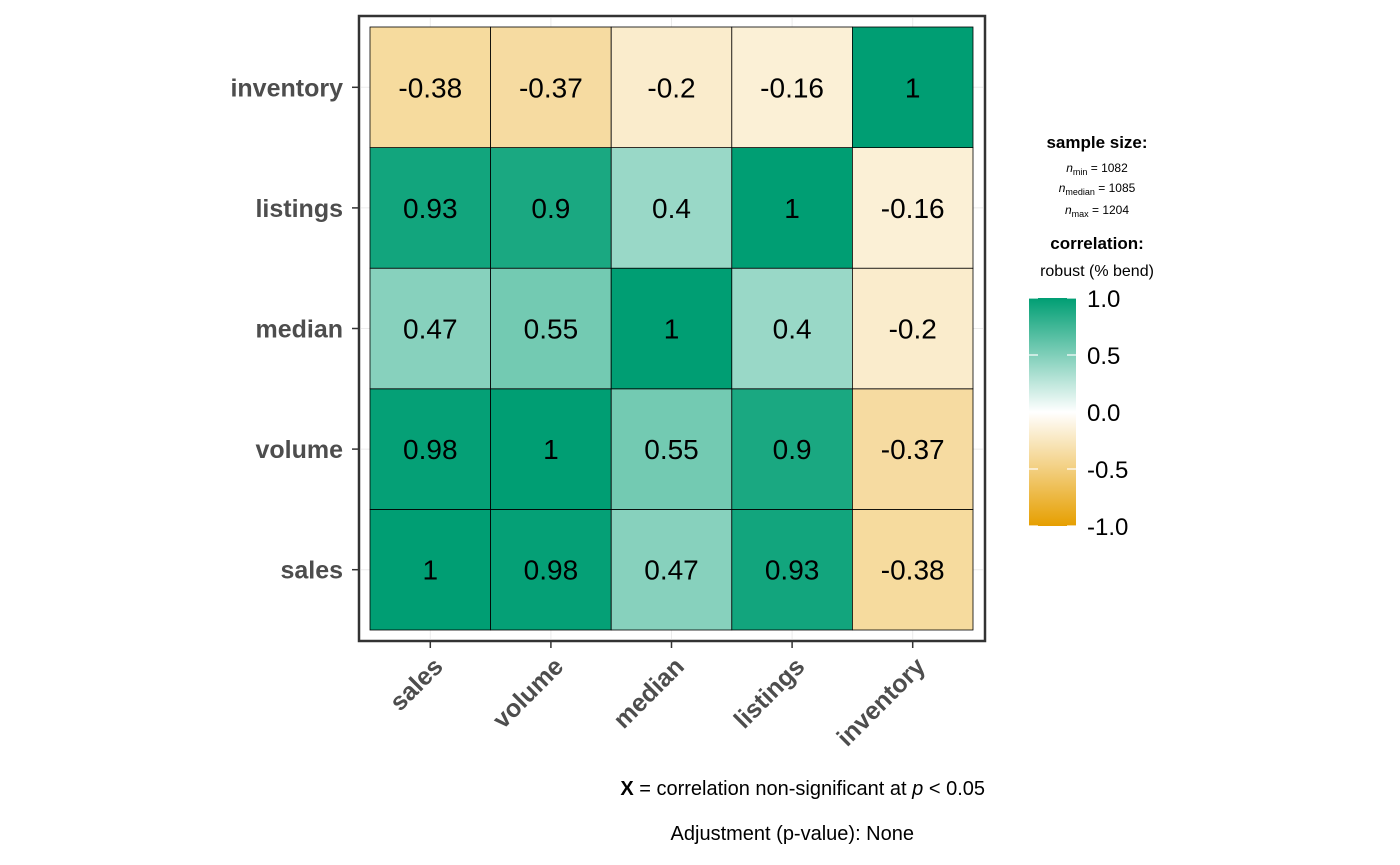 This screenshot has height=865, width=1400. I want to click on x-axis-label: sales, so click(417, 684).